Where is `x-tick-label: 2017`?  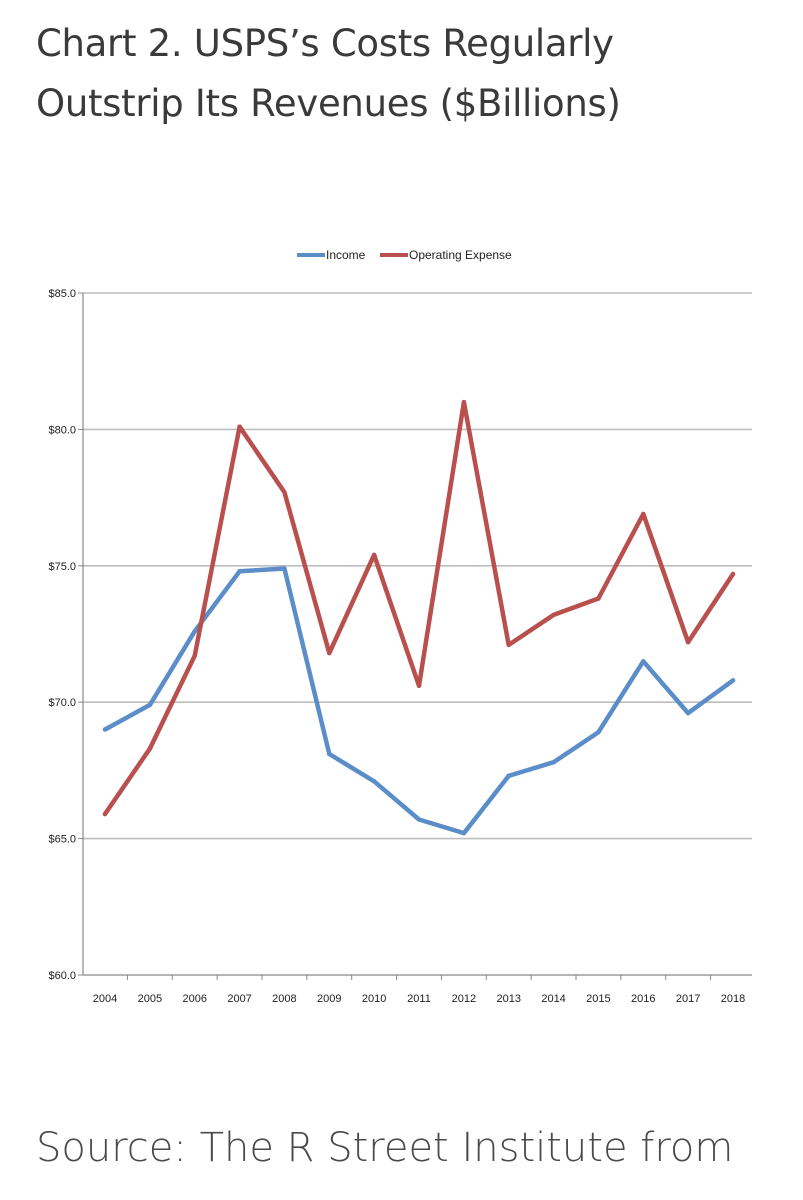
x-tick-label: 2017 is located at coordinates (688, 999).